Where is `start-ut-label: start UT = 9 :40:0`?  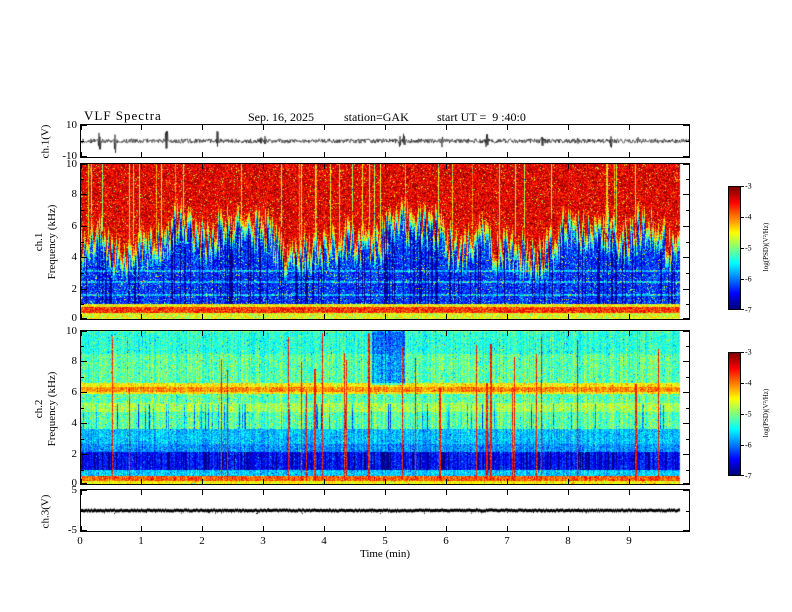
start-ut-label: start UT = 9 :40:0 is located at coordinates (481, 117).